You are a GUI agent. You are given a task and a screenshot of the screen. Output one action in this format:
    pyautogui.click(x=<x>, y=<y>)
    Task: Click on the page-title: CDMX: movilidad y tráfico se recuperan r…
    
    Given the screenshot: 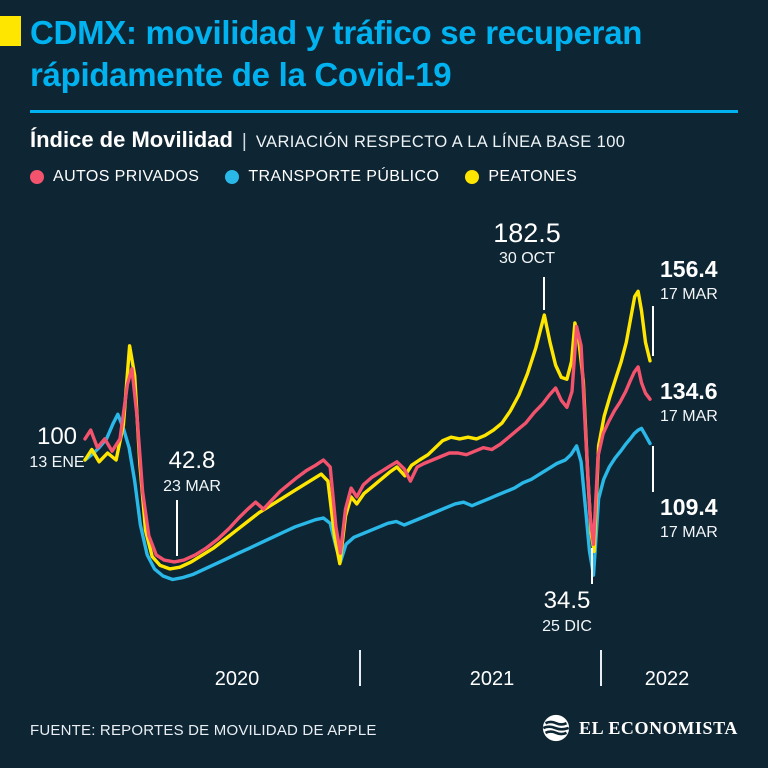 What is the action you would take?
    pyautogui.click(x=336, y=54)
    